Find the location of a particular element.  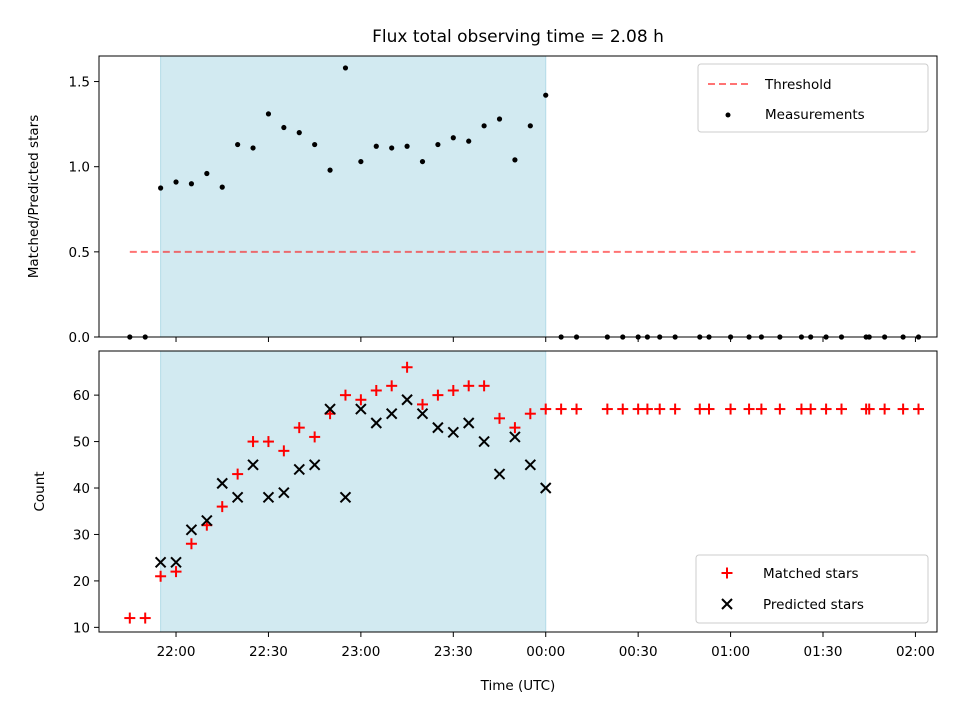

y-tick-label: 50 is located at coordinates (81, 443).